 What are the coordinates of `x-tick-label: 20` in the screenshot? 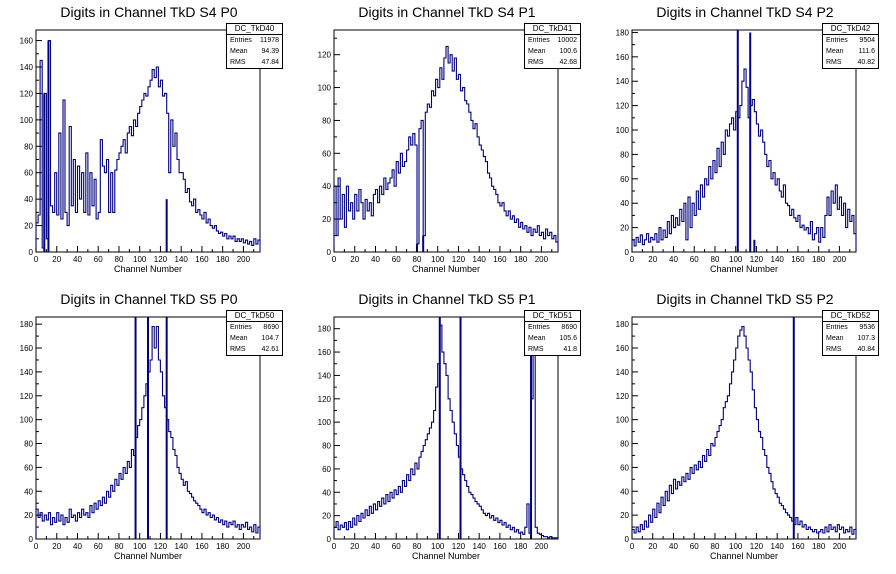 It's located at (56, 259).